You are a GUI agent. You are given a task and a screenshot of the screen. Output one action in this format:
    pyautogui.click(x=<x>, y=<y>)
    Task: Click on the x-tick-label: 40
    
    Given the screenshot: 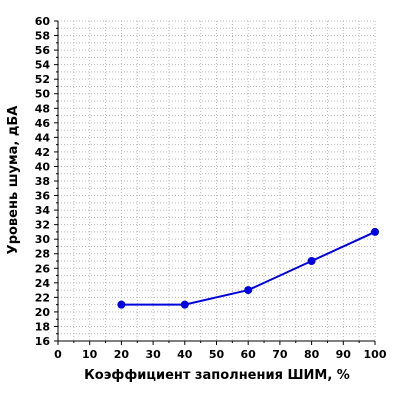 What is the action you would take?
    pyautogui.click(x=185, y=354)
    